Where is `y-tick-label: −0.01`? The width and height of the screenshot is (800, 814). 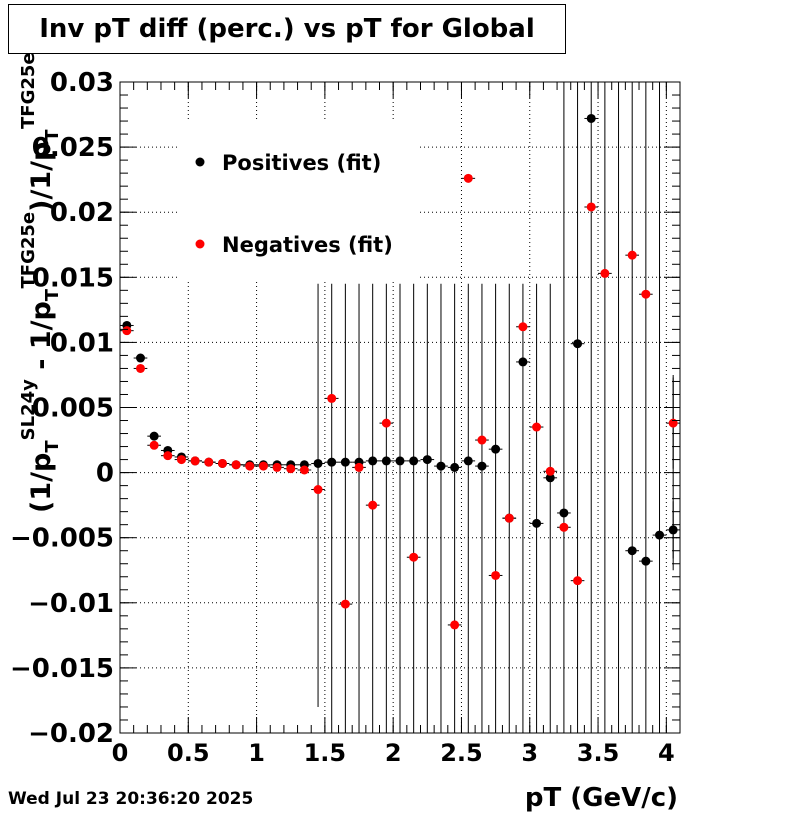 y-tick-label: −0.01 is located at coordinates (71, 604).